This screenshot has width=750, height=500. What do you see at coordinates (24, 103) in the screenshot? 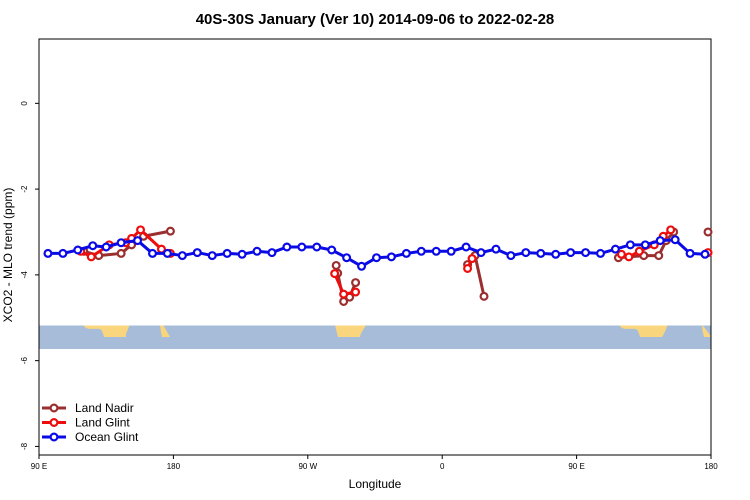
I see `y-tick-label: 0` at bounding box center [24, 103].